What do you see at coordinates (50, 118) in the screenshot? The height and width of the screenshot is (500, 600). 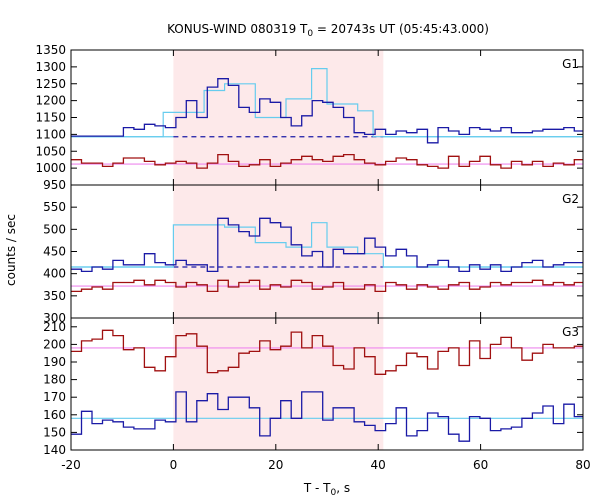 I see `y-tick-label: 1150` at bounding box center [50, 118].